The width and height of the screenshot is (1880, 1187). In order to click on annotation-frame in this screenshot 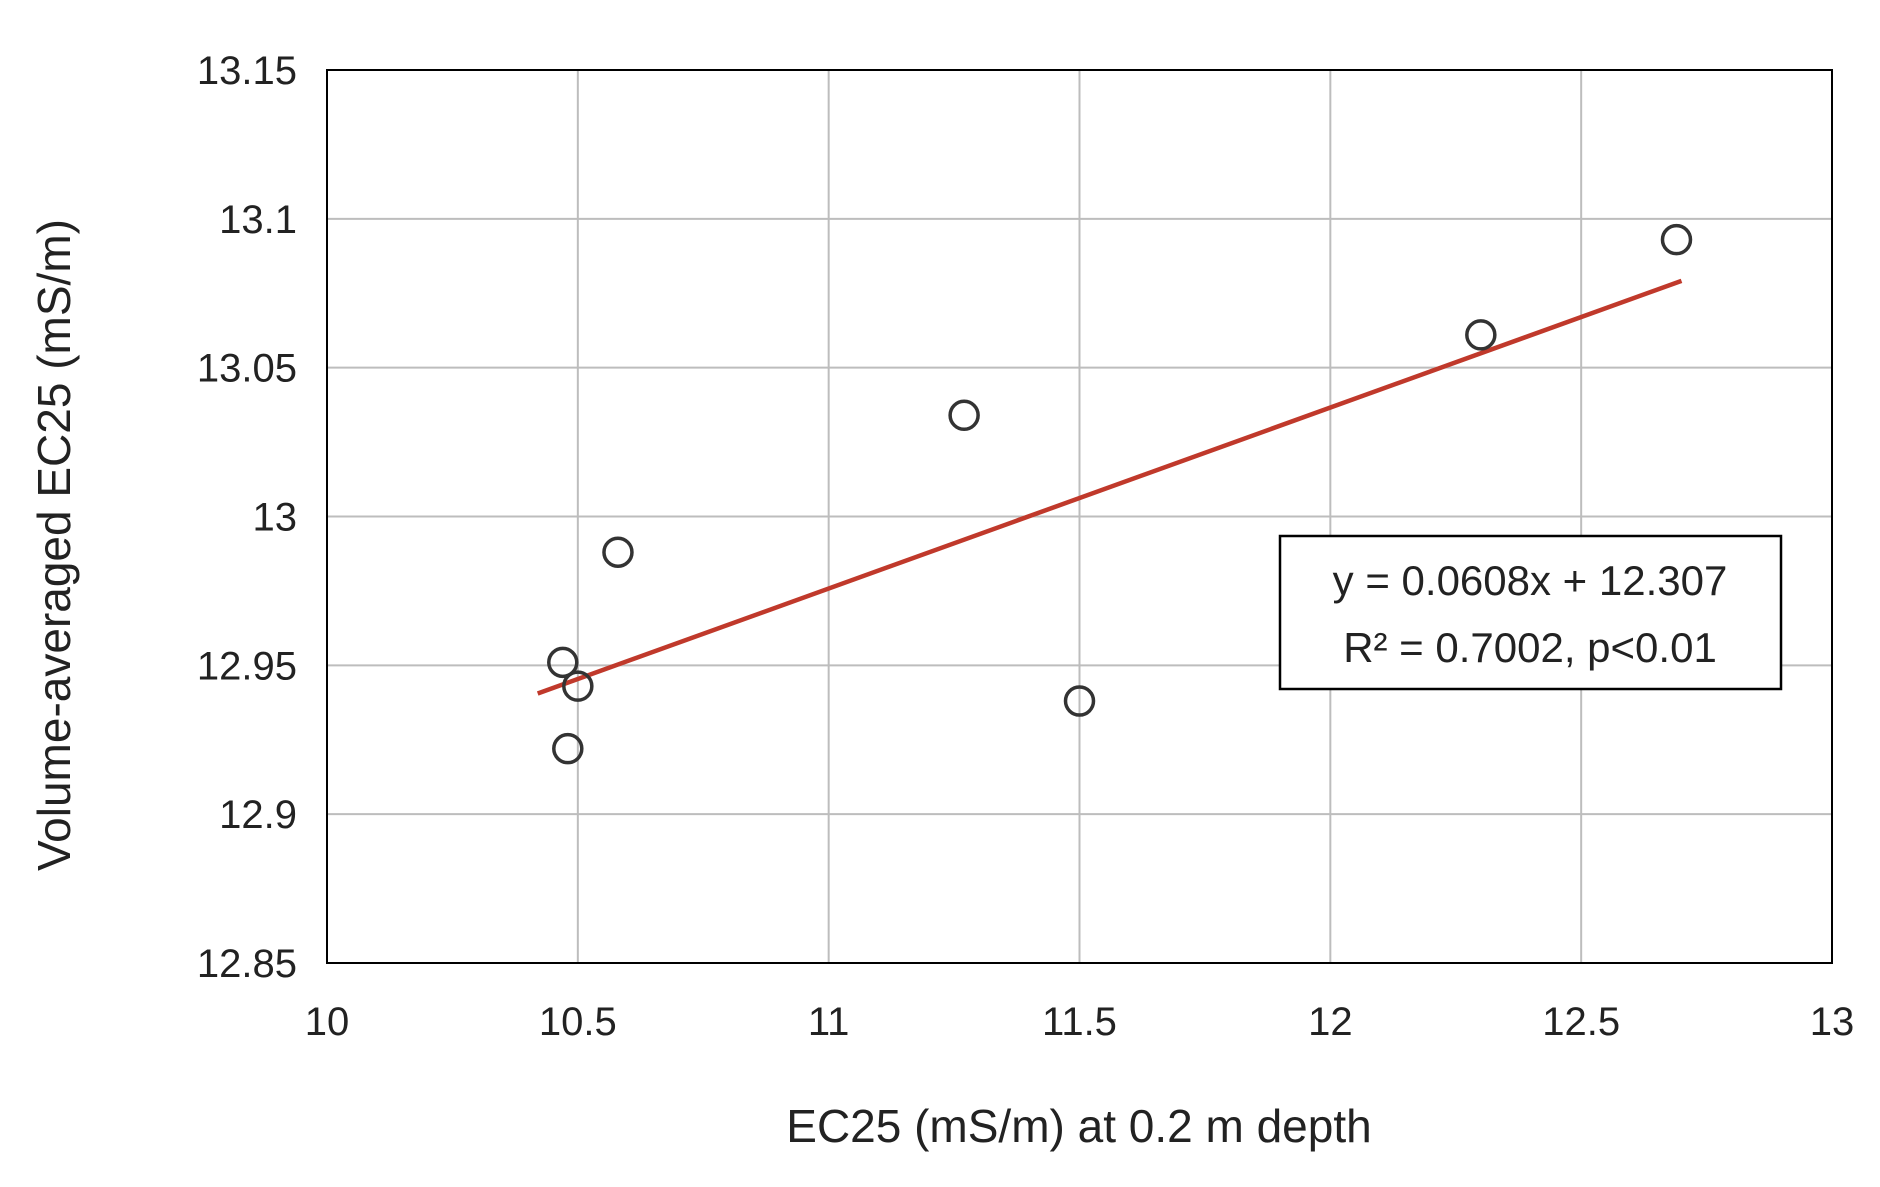, I will do `click(1530, 612)`.